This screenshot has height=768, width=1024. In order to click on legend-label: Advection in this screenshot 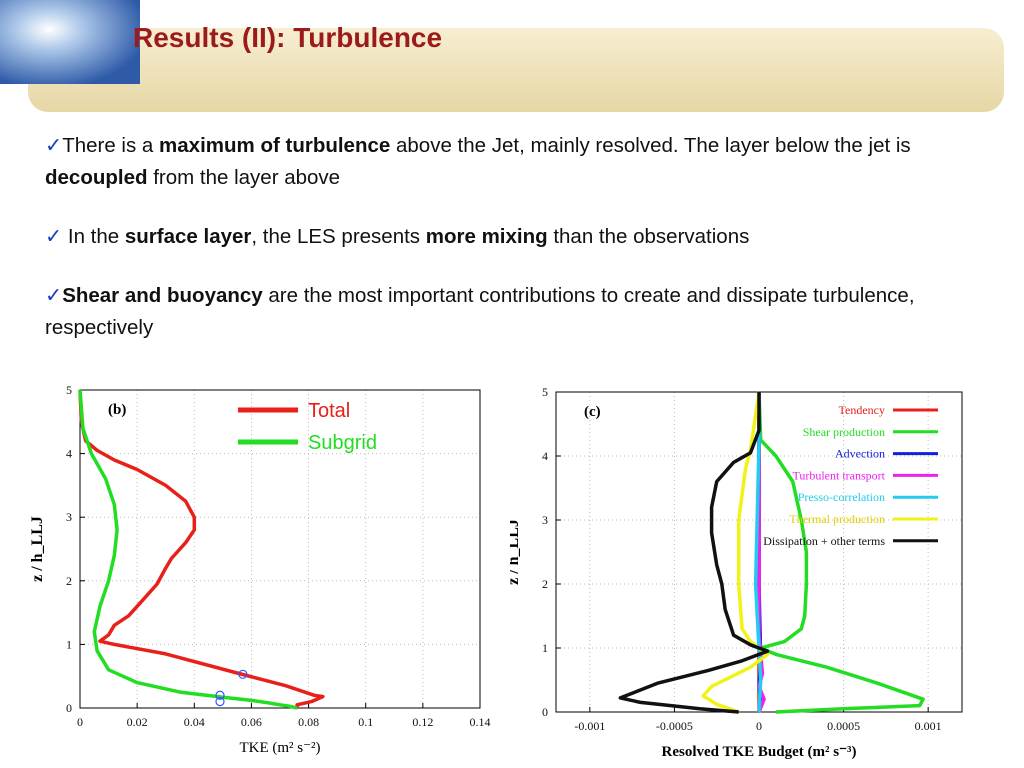, I will do `click(860, 454)`.